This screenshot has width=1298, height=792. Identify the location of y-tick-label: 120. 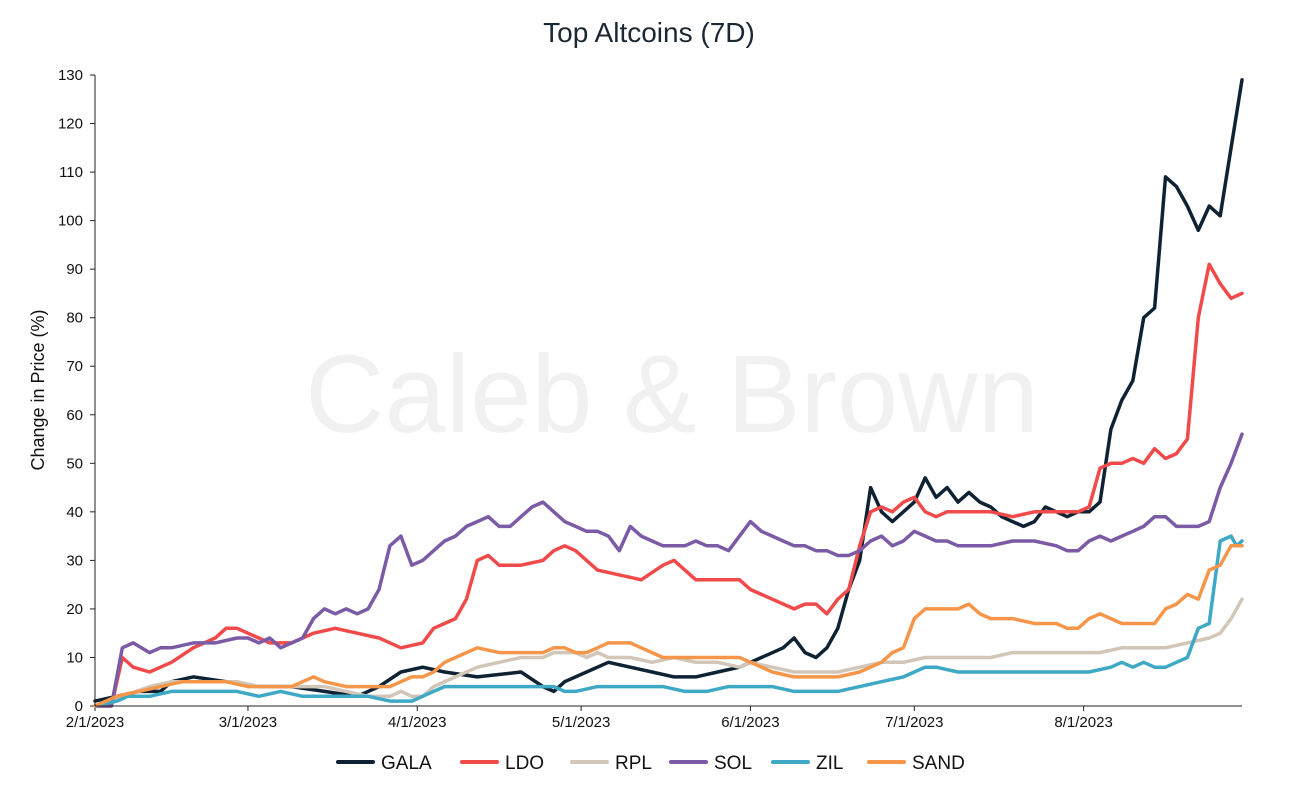
(70, 124).